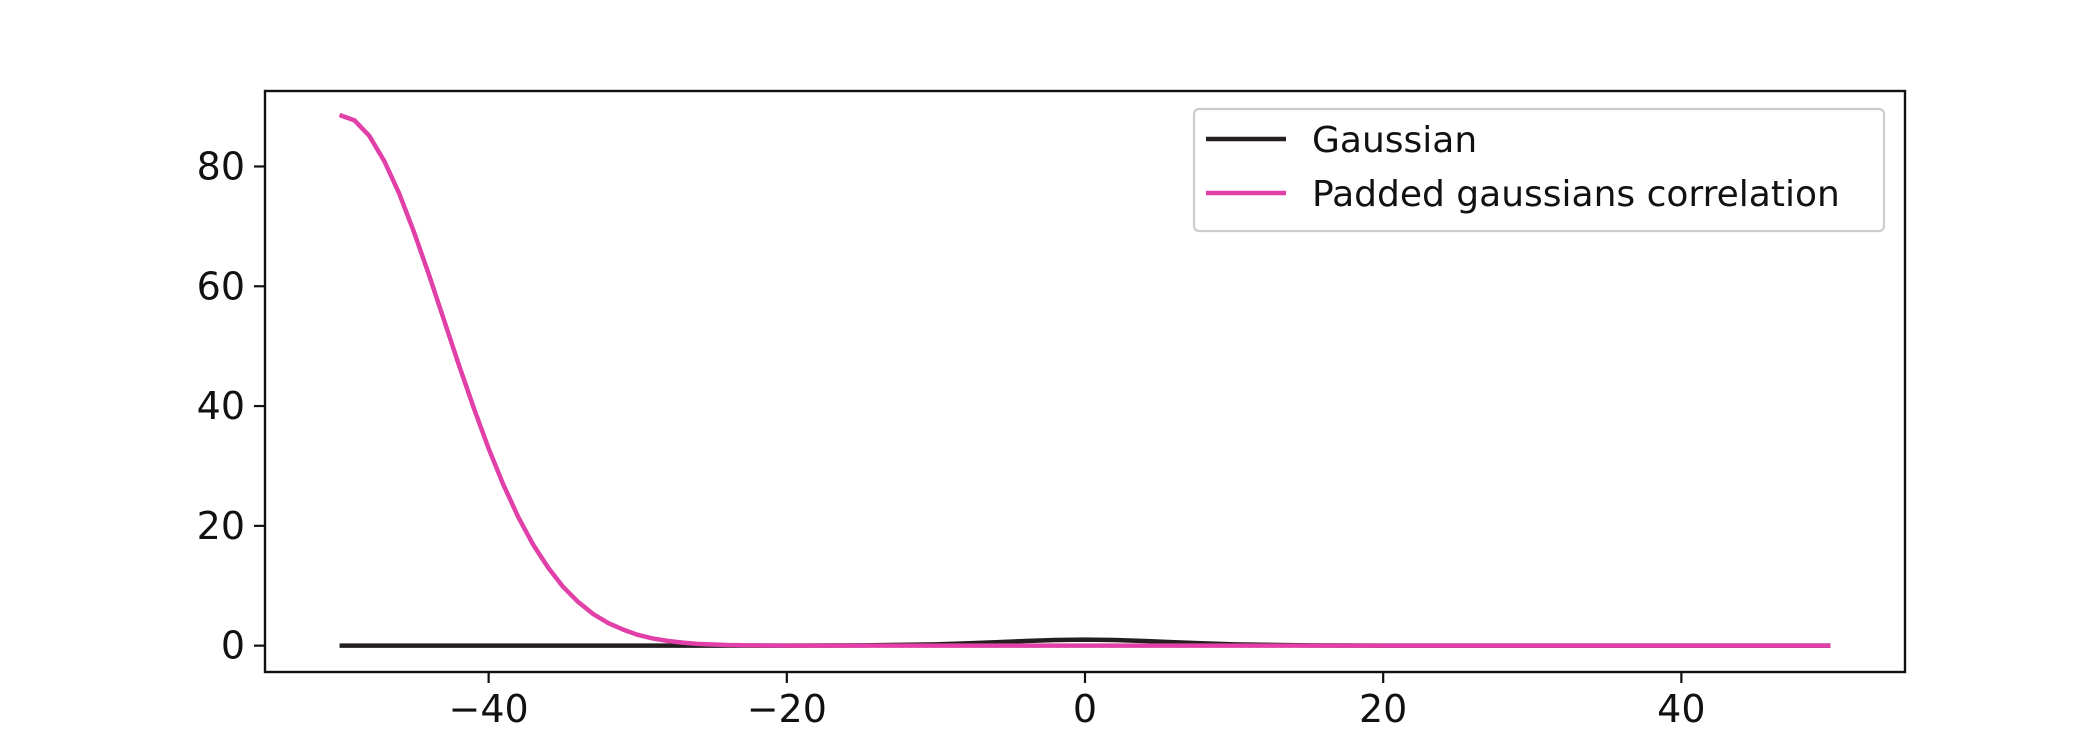  Describe the element at coordinates (233, 646) in the screenshot. I see `y-tick-label: 0` at that location.